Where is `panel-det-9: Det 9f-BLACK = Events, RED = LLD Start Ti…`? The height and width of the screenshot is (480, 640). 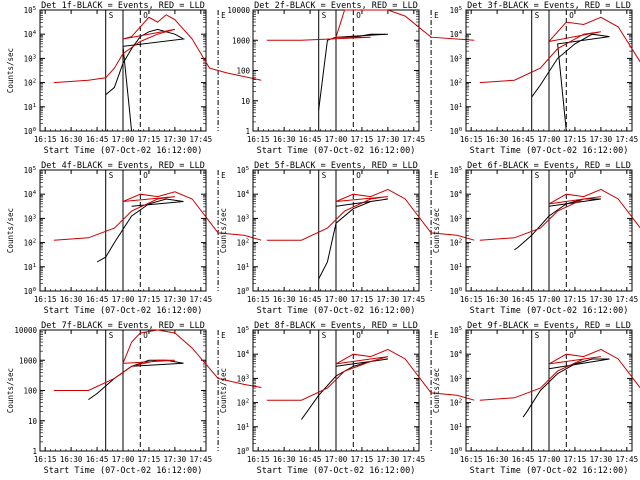 panel-det-9: Det 9f-BLACK = Events, RED = LLD Start Ti… is located at coordinates (536, 398).